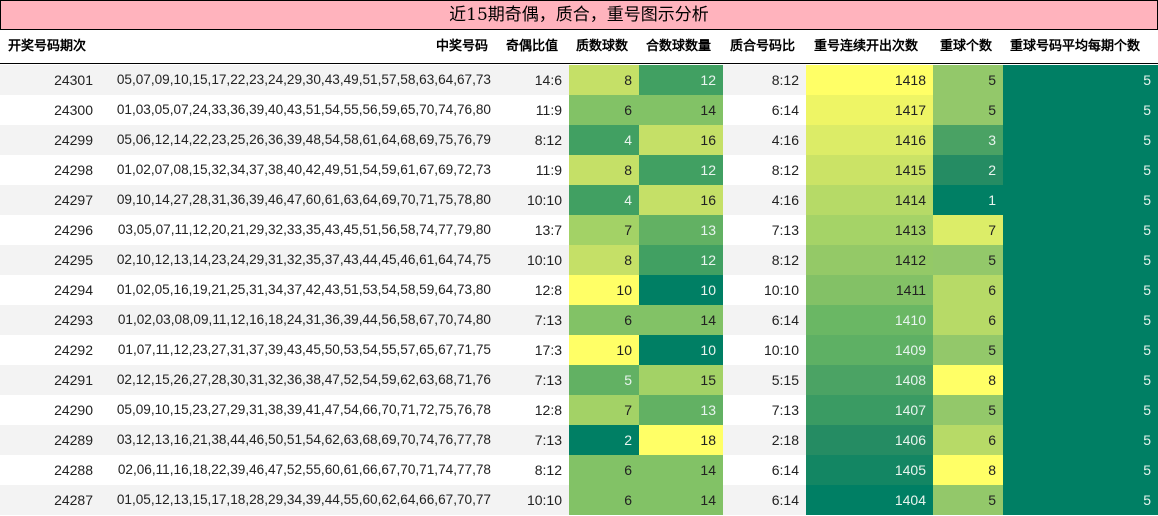 This screenshot has width=1158, height=516. I want to click on period-cell: 24289, so click(73, 440).